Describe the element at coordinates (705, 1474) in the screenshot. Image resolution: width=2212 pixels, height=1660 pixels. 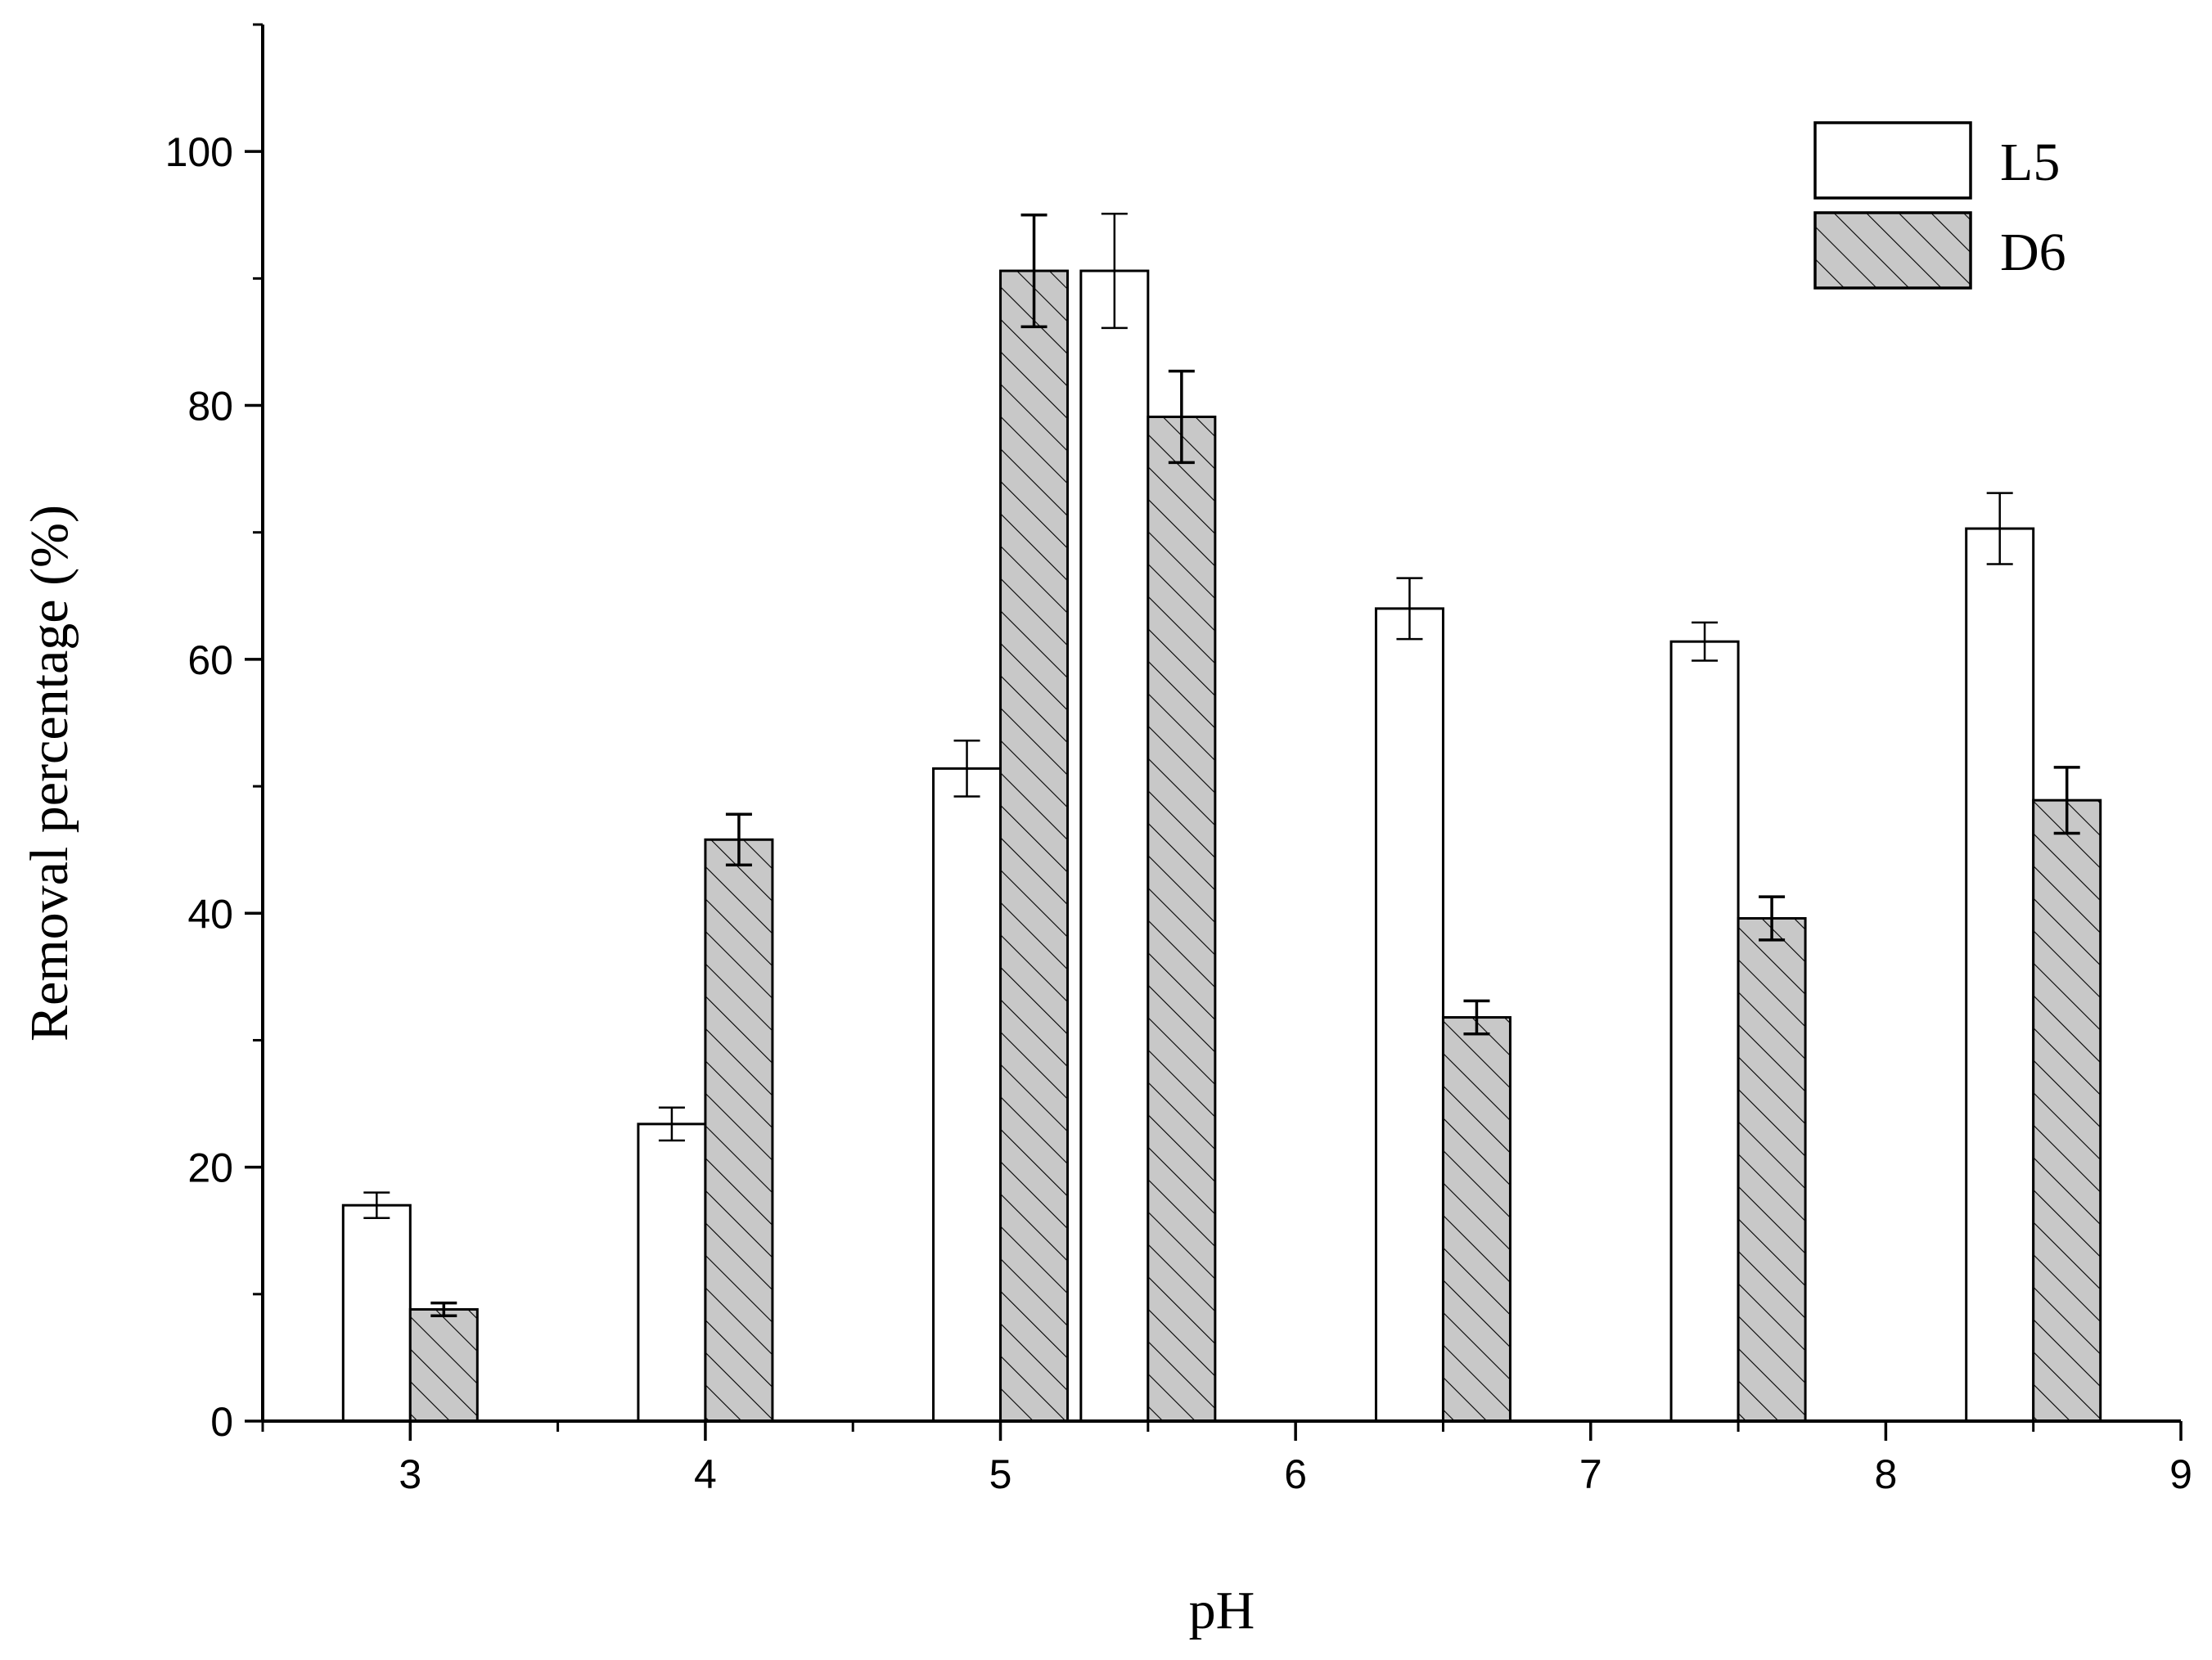
I see `x-tick-label-4: 4` at that location.